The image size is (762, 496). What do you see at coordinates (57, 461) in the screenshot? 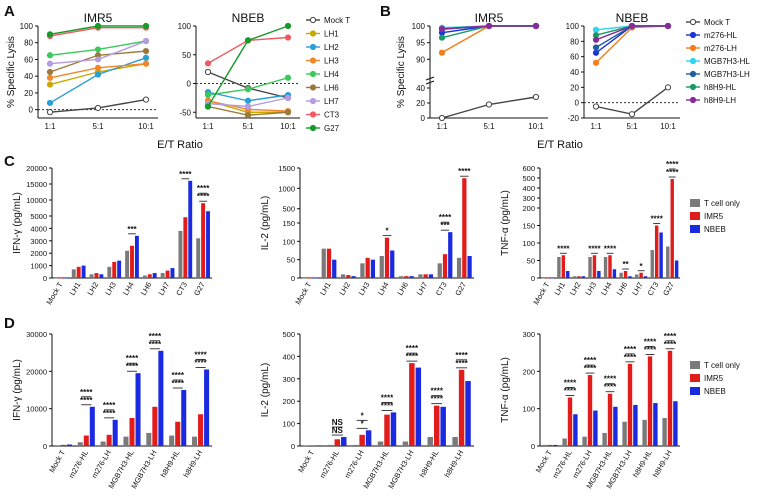
I see `x-tick-label: Mock T` at bounding box center [57, 461].